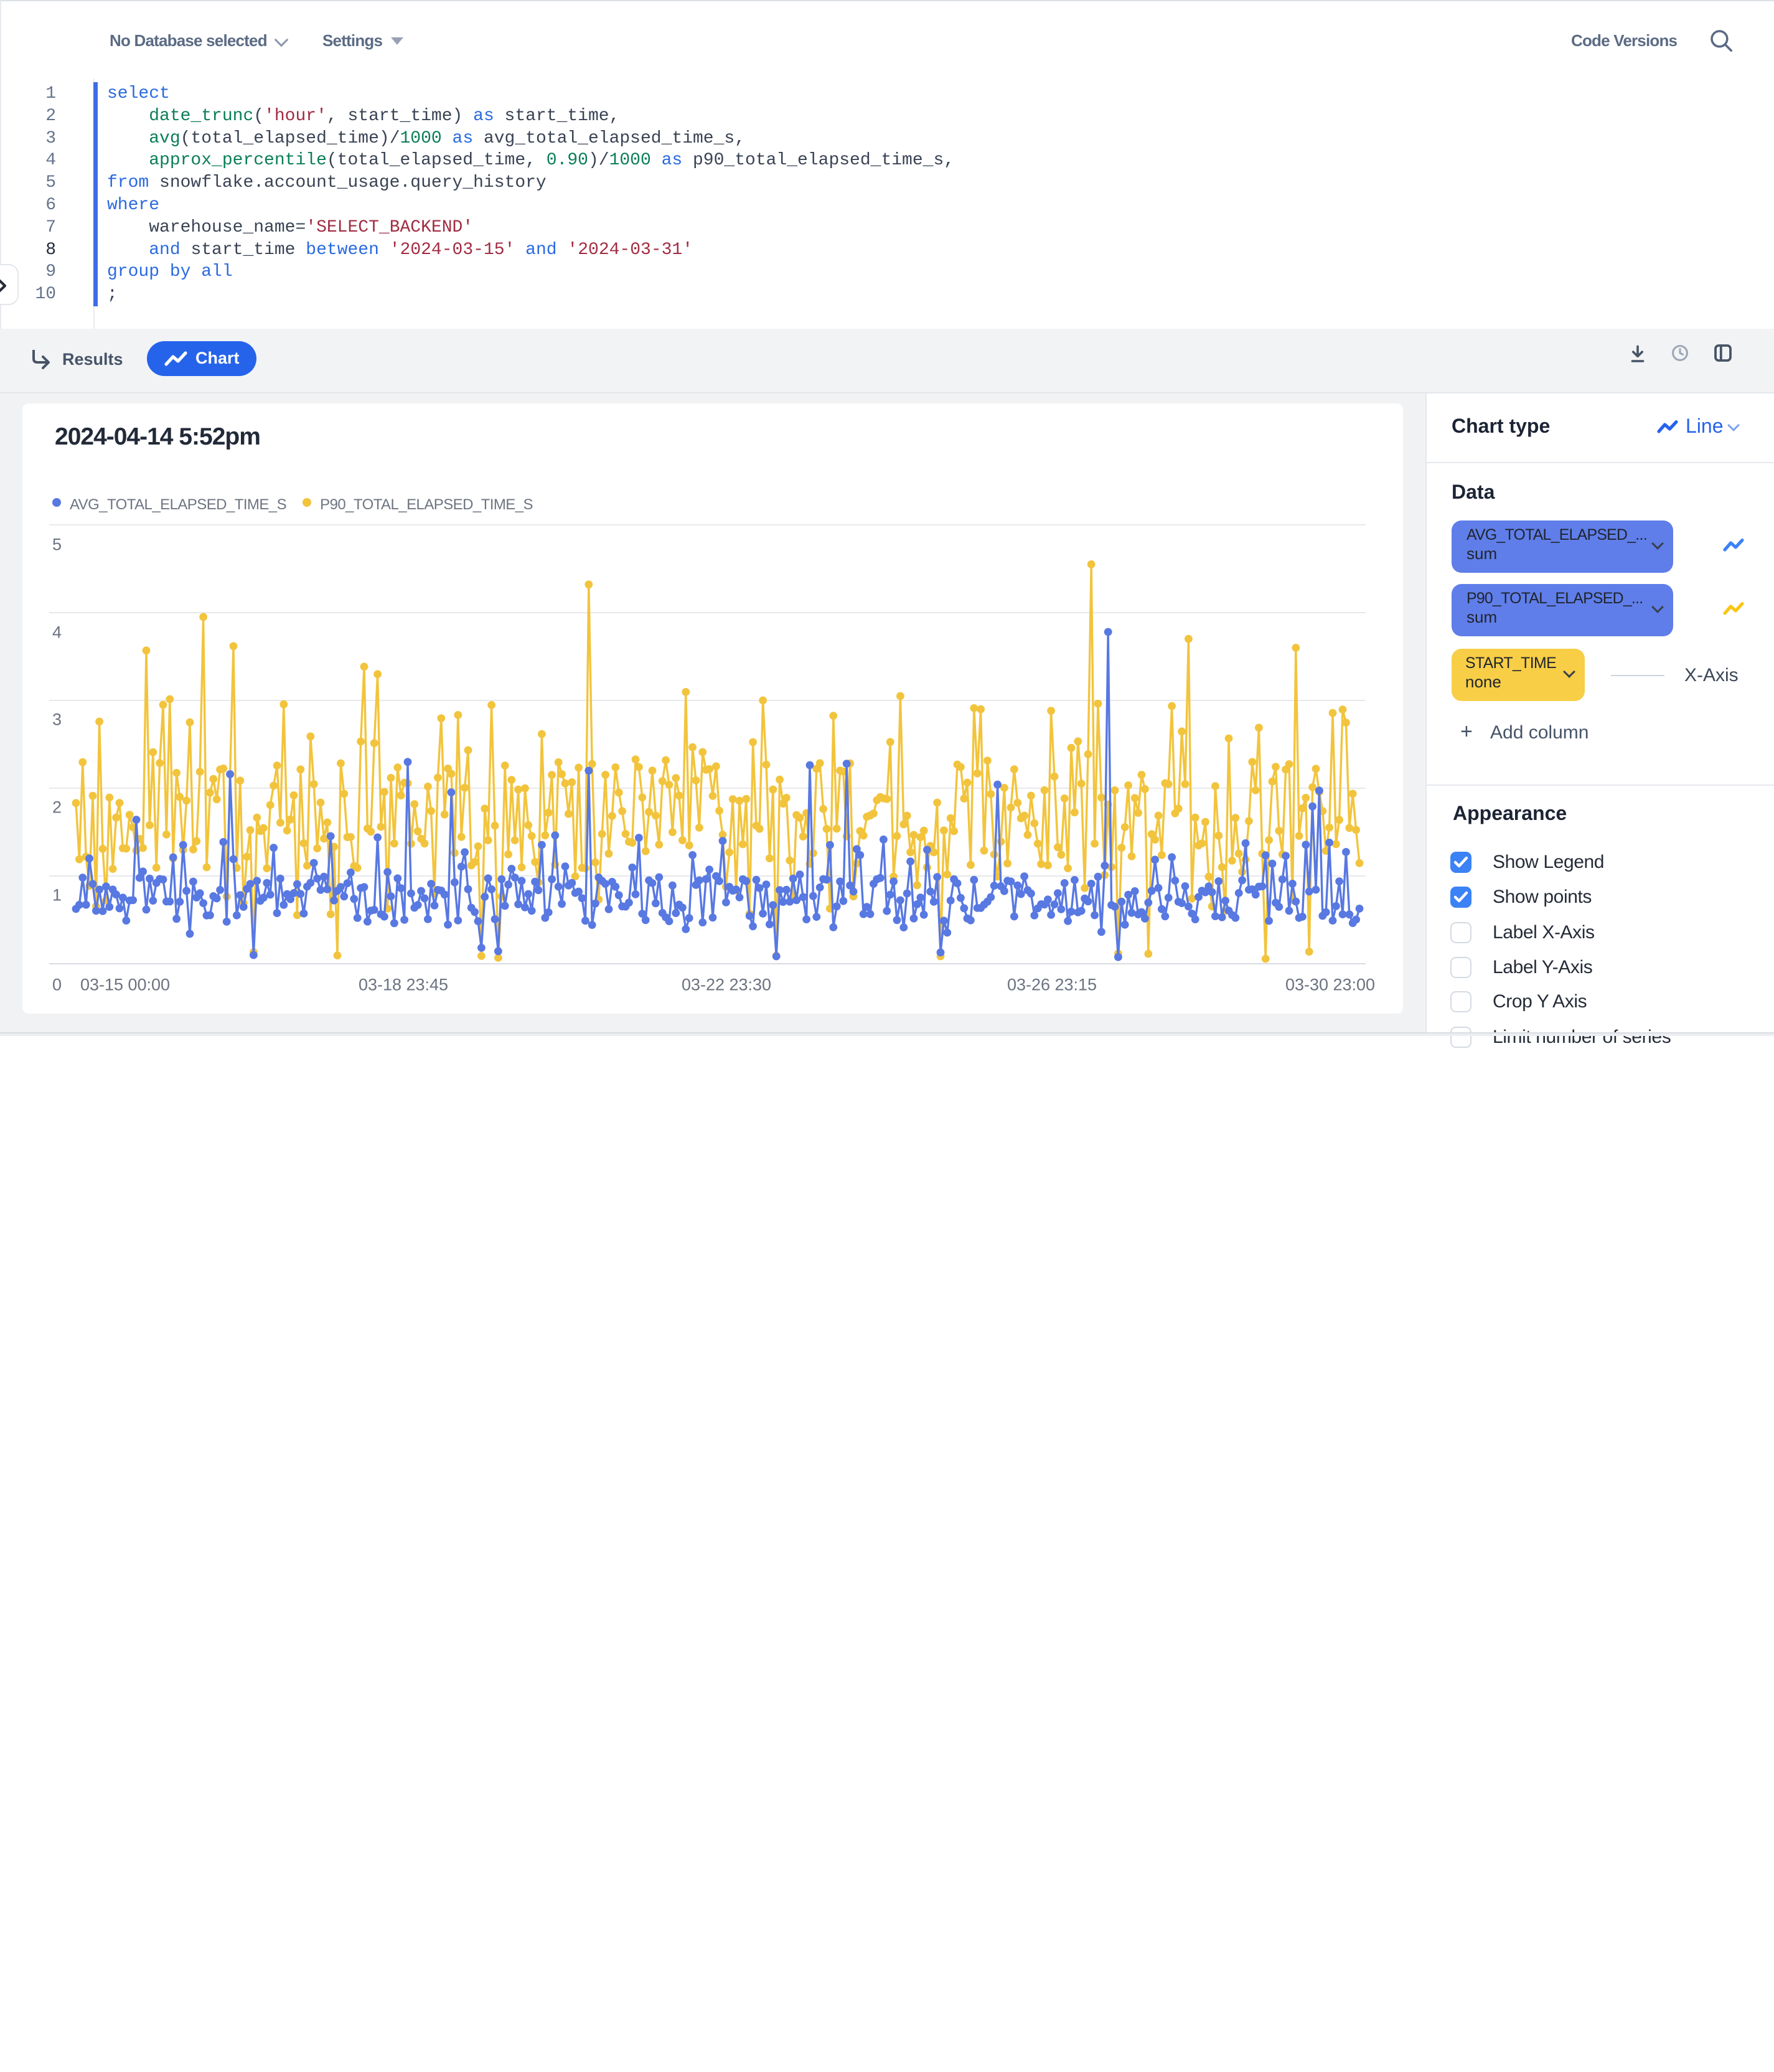 This screenshot has height=2072, width=1774. What do you see at coordinates (726, 984) in the screenshot?
I see `svg-text: 03-22 23:30` at bounding box center [726, 984].